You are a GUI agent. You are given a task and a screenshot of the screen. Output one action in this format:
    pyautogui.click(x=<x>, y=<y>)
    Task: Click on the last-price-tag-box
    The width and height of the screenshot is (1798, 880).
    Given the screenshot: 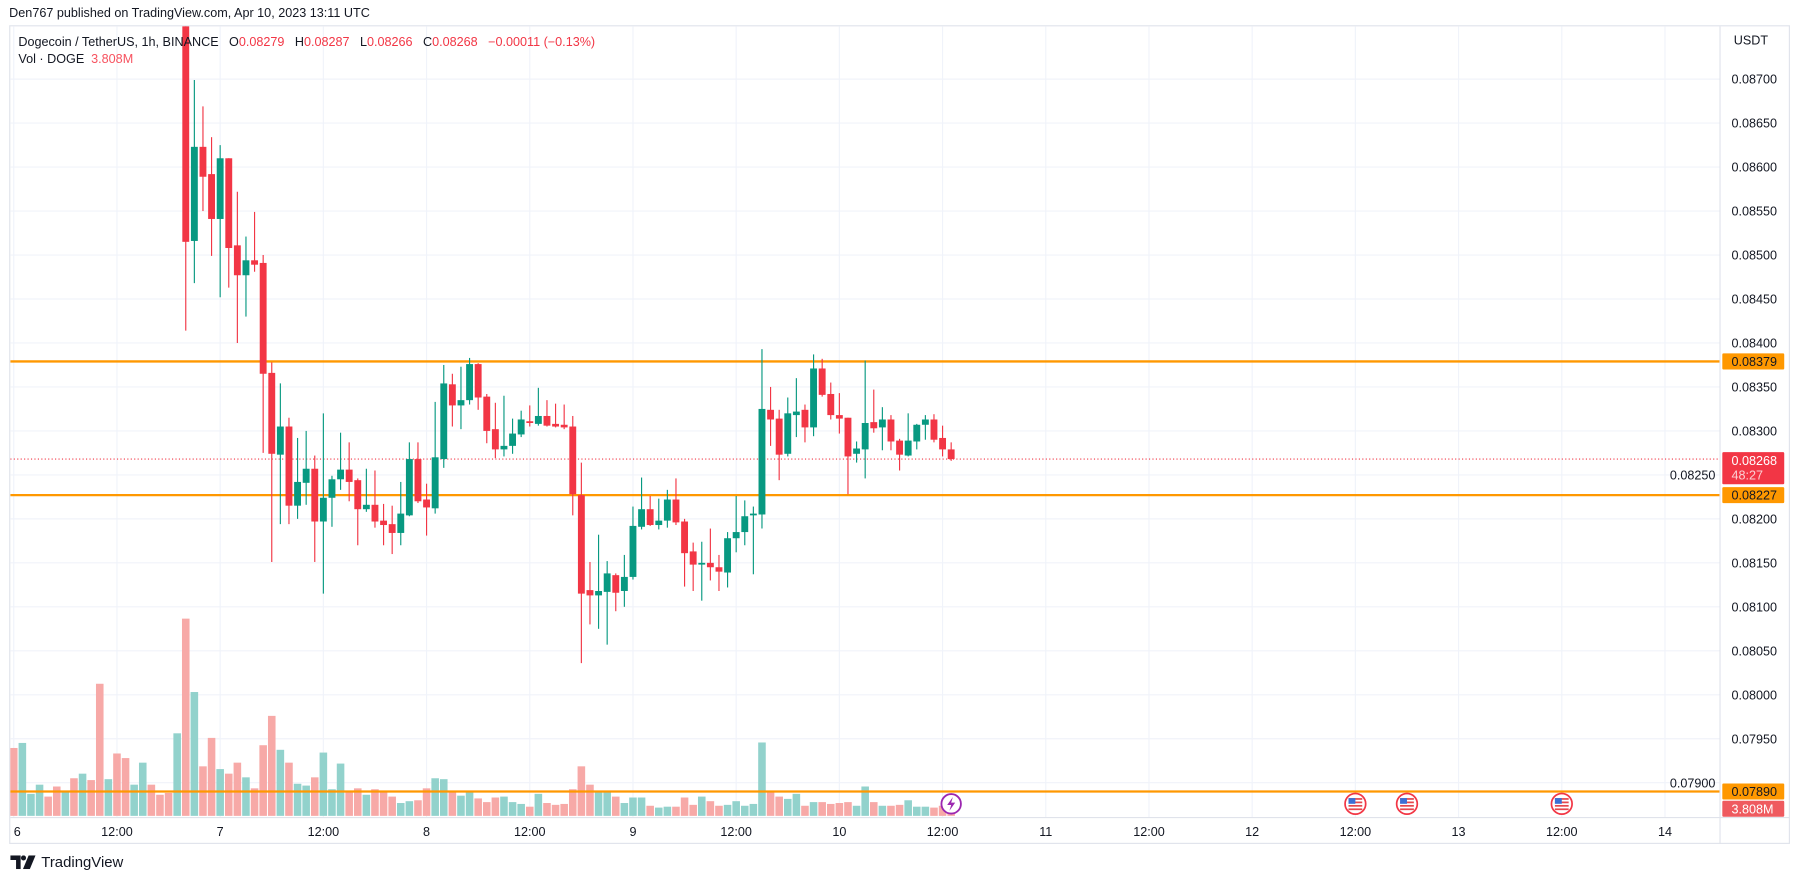 What is the action you would take?
    pyautogui.click(x=1753, y=468)
    